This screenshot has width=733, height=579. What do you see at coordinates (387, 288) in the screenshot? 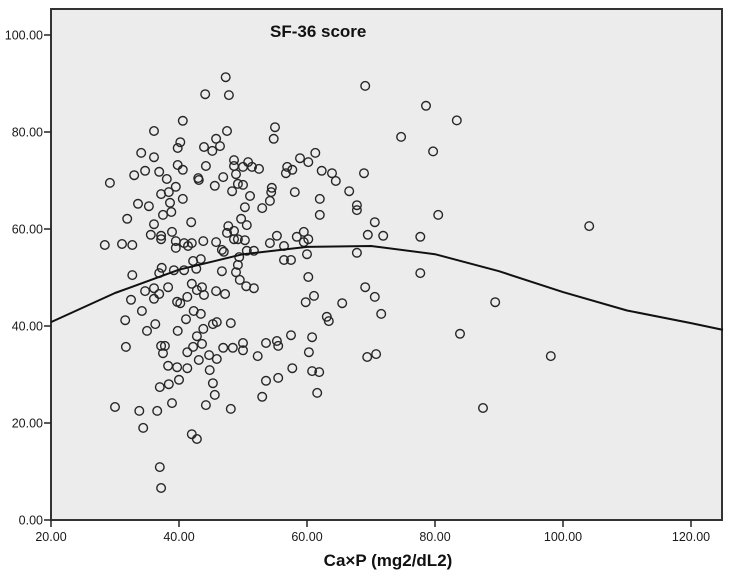
I see `fit-curve` at bounding box center [387, 288].